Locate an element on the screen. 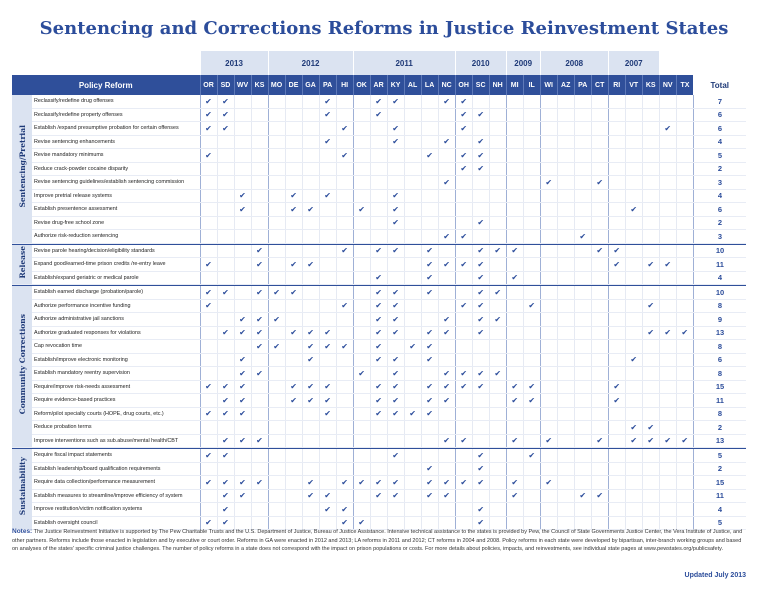  state-header: AR is located at coordinates (378, 85).